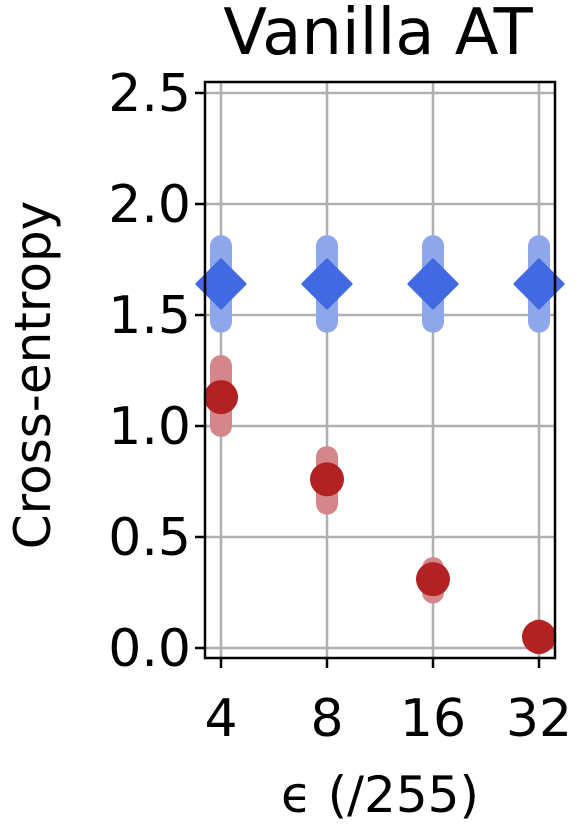  I want to click on y-tick-label: 1.0, so click(149, 427).